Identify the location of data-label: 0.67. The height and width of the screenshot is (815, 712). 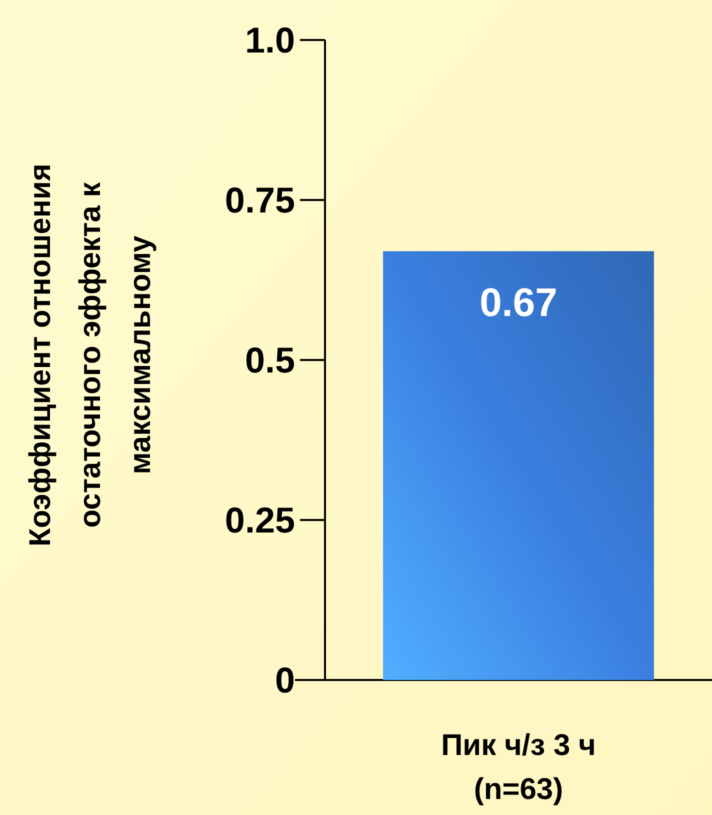
(519, 303).